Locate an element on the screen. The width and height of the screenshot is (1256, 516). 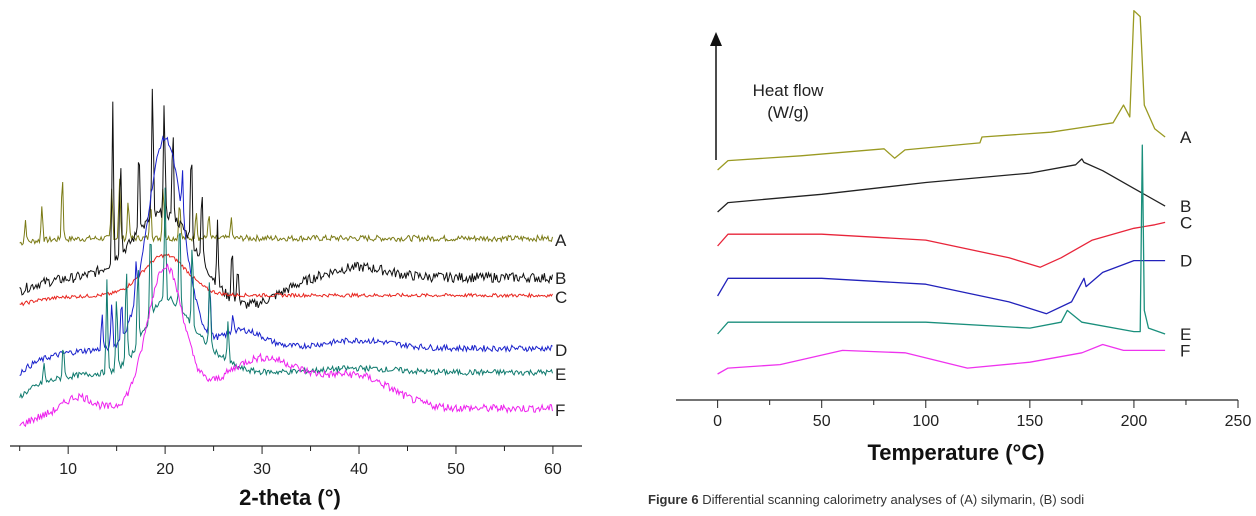
xrd-x-tick-label: 40 is located at coordinates (359, 469).